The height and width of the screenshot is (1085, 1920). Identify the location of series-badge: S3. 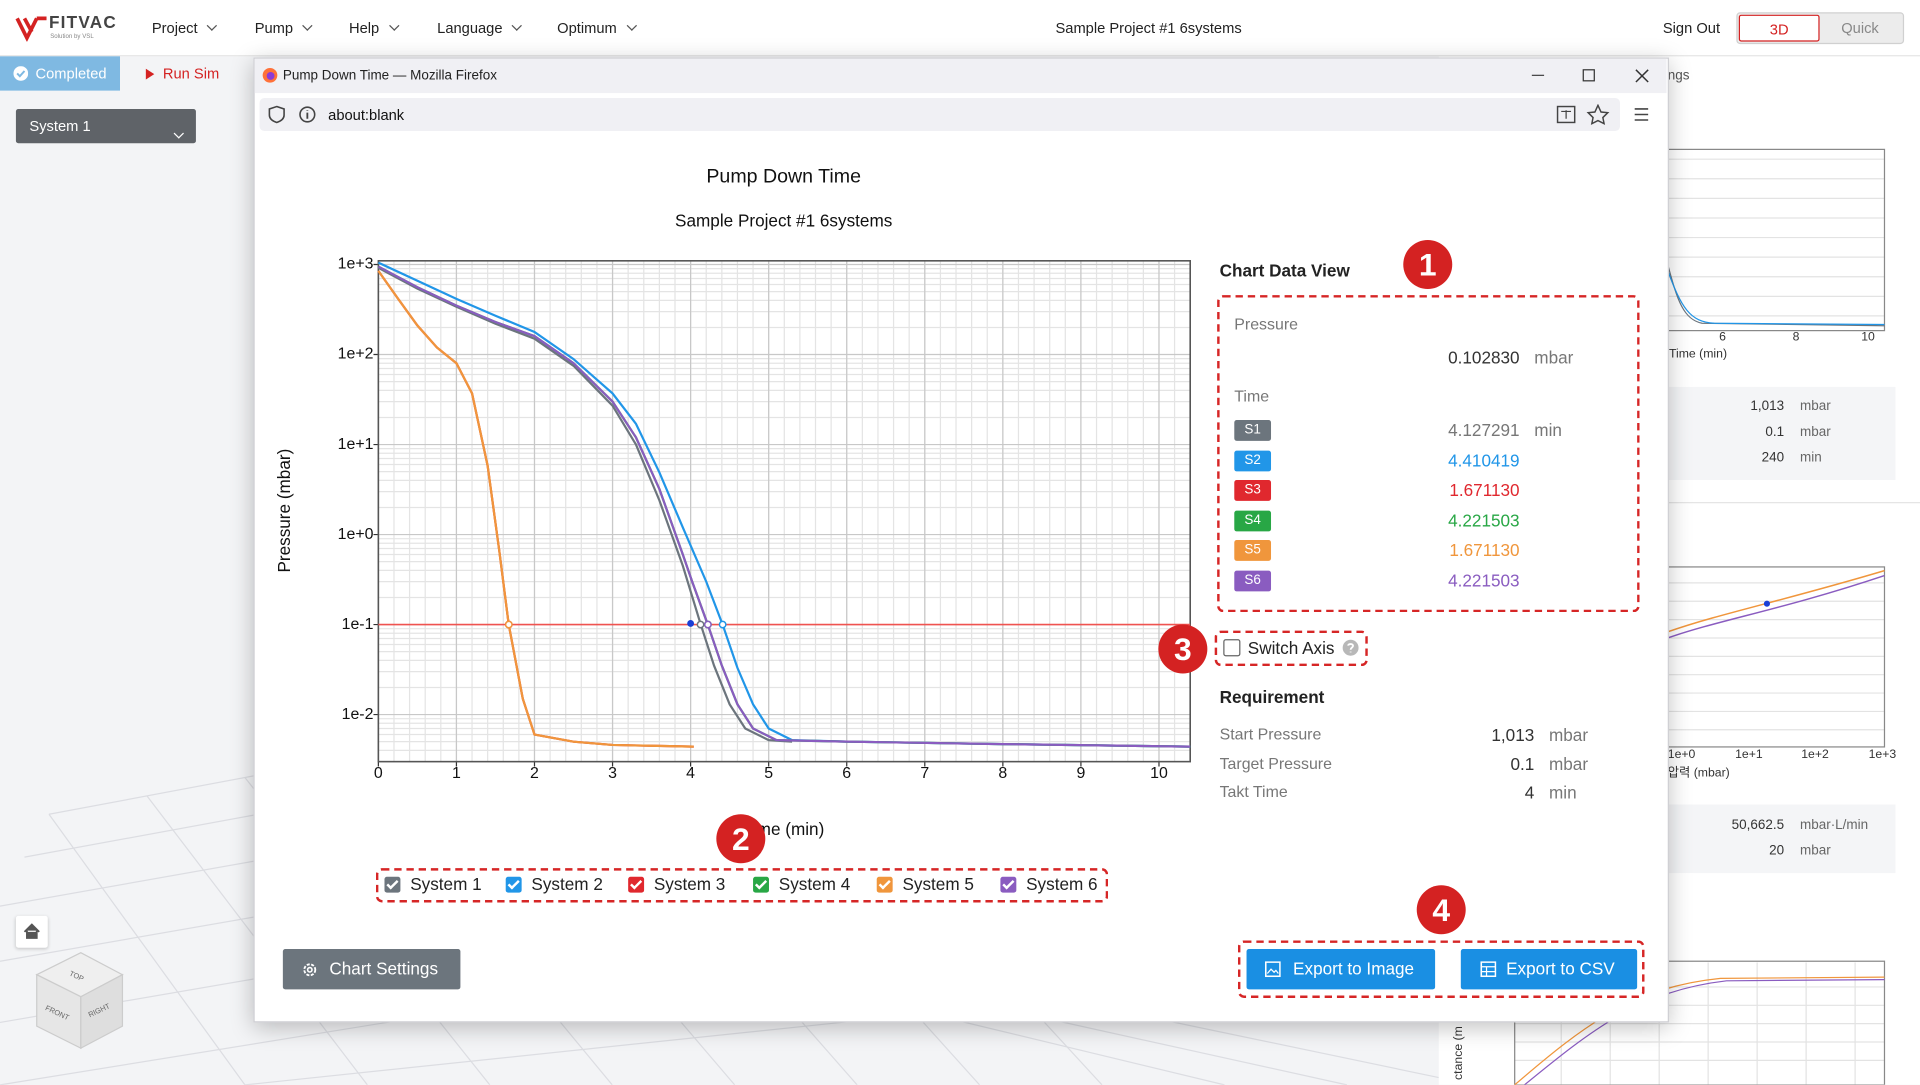
(1253, 490).